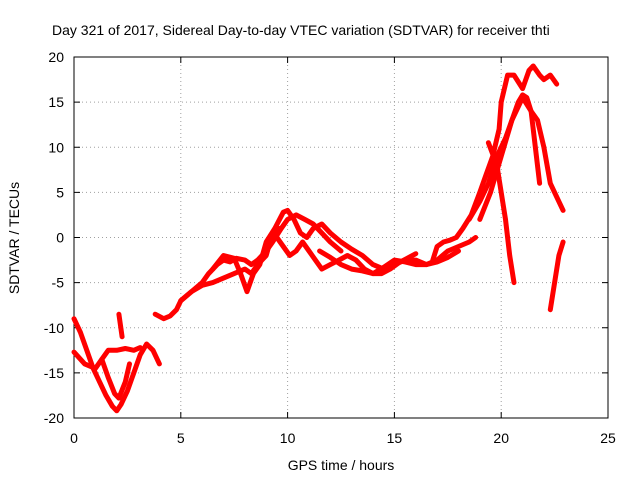  Describe the element at coordinates (608, 438) in the screenshot. I see `x-tick-label: 25` at that location.